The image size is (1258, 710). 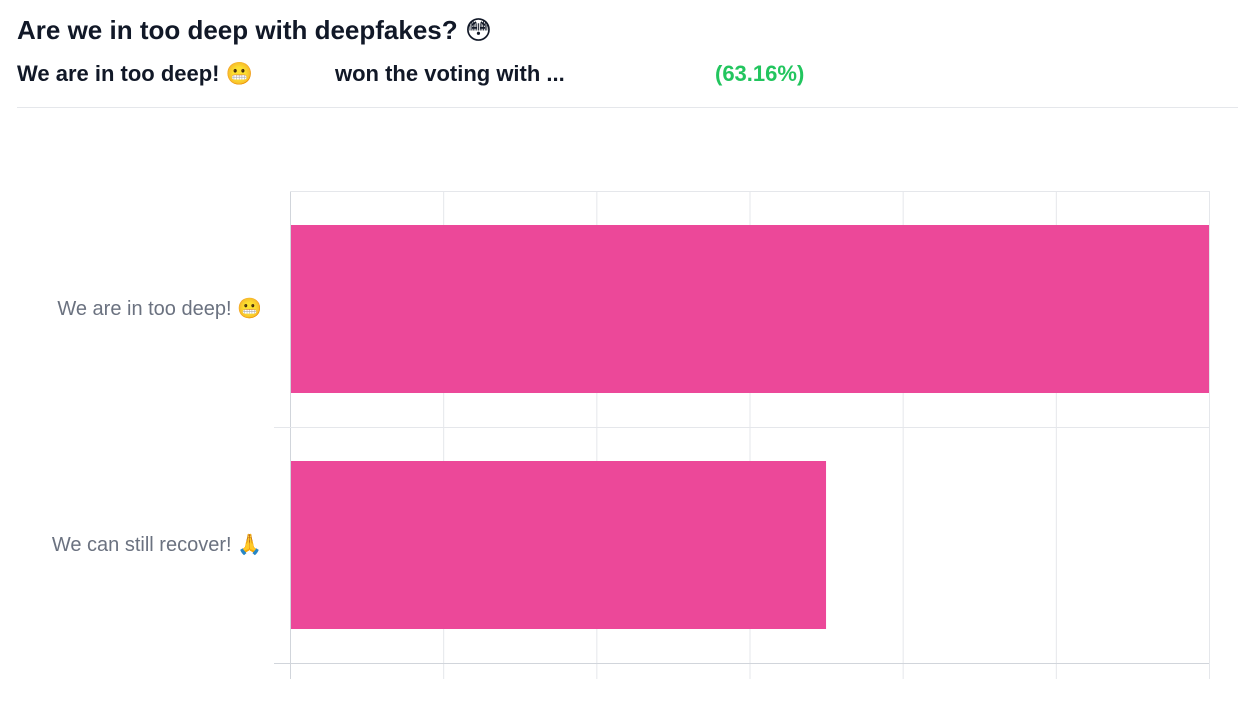 I want to click on bar, so click(x=559, y=545).